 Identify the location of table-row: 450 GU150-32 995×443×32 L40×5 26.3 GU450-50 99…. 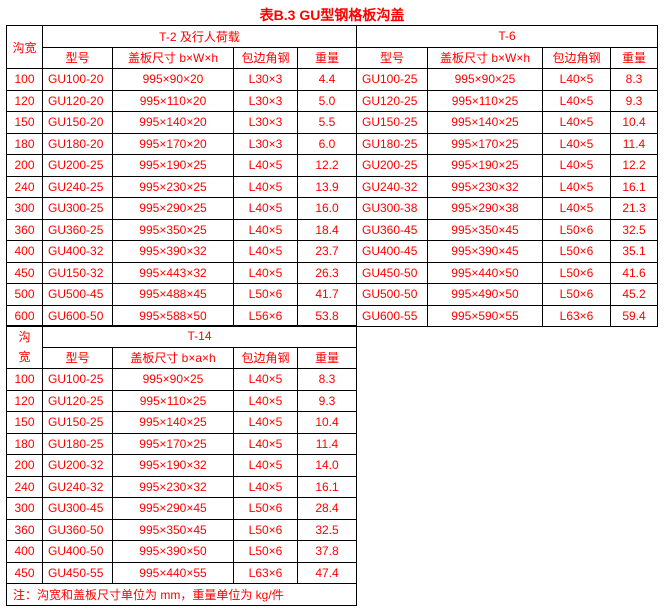
(332, 272).